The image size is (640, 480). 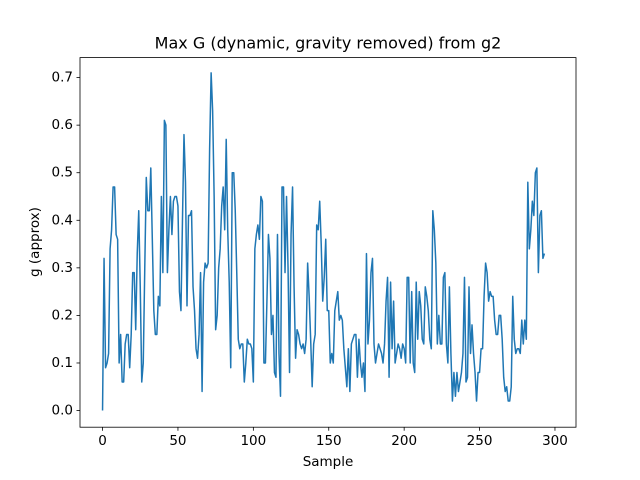 What do you see at coordinates (62, 173) in the screenshot?
I see `y-tick-label: 0.5` at bounding box center [62, 173].